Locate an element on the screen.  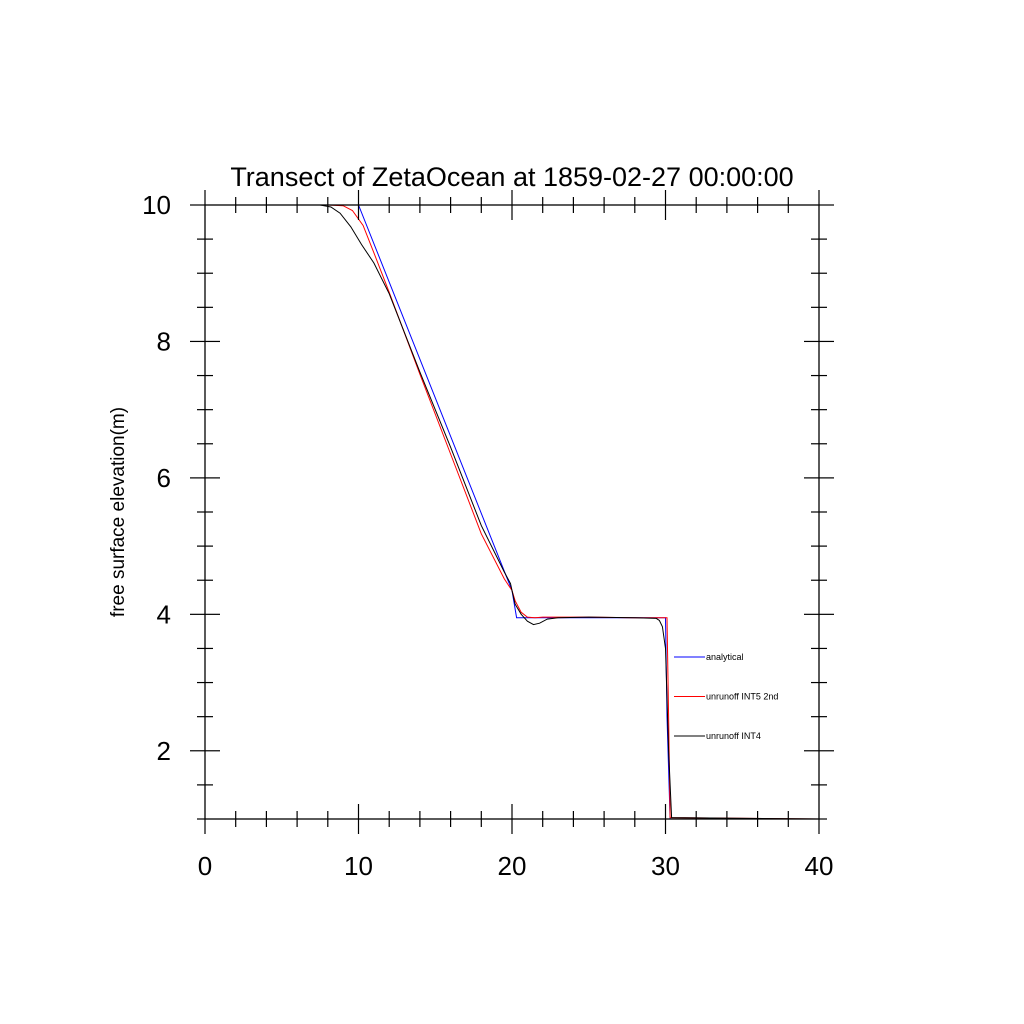
y-tick-label: 6 is located at coordinates (164, 478).